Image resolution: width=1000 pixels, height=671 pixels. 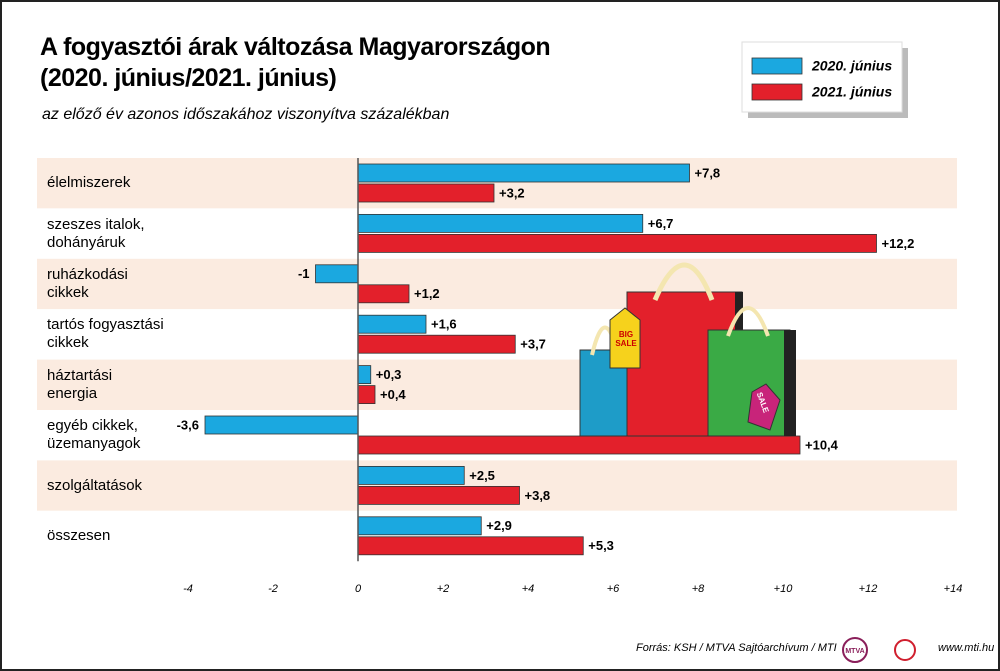 I want to click on value-label: +6,7, so click(x=661, y=223).